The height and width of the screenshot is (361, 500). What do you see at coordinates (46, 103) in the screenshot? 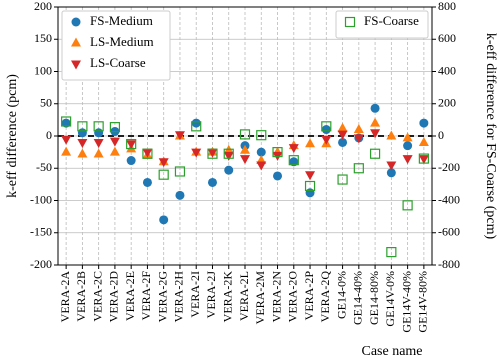
I see `y-tick-label: 50` at bounding box center [46, 103].